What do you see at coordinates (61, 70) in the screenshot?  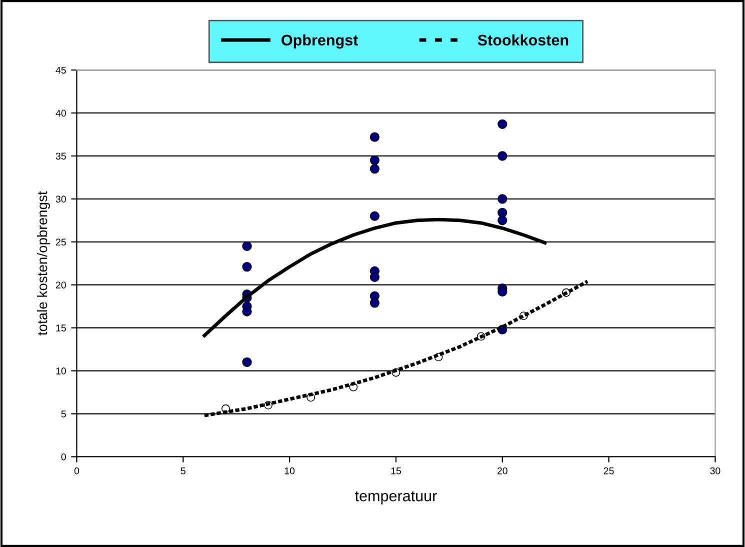 I see `y-tick-label: 45` at bounding box center [61, 70].